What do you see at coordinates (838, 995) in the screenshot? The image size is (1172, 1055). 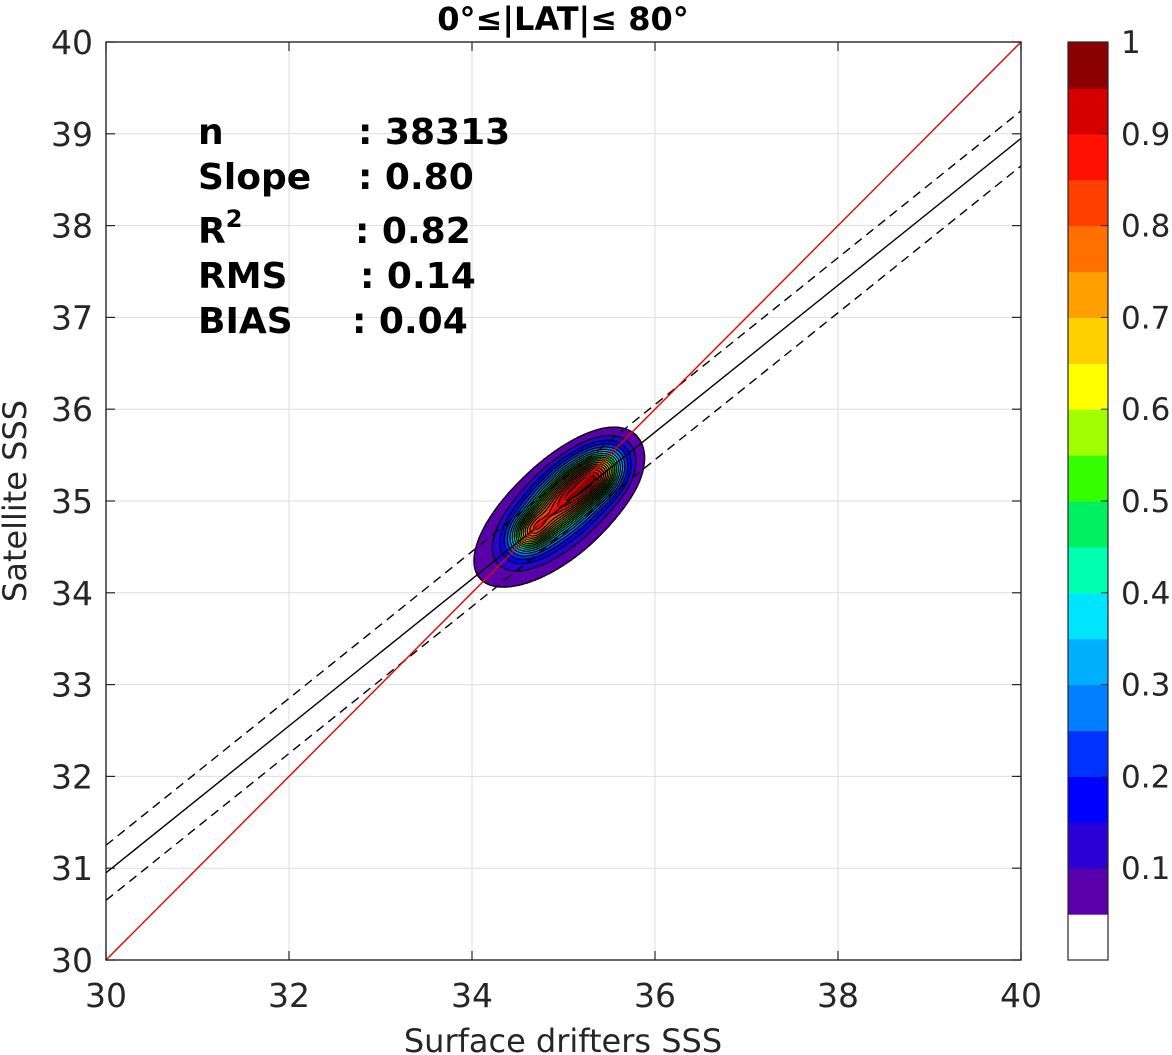 I see `x-tick-label: 38` at bounding box center [838, 995].